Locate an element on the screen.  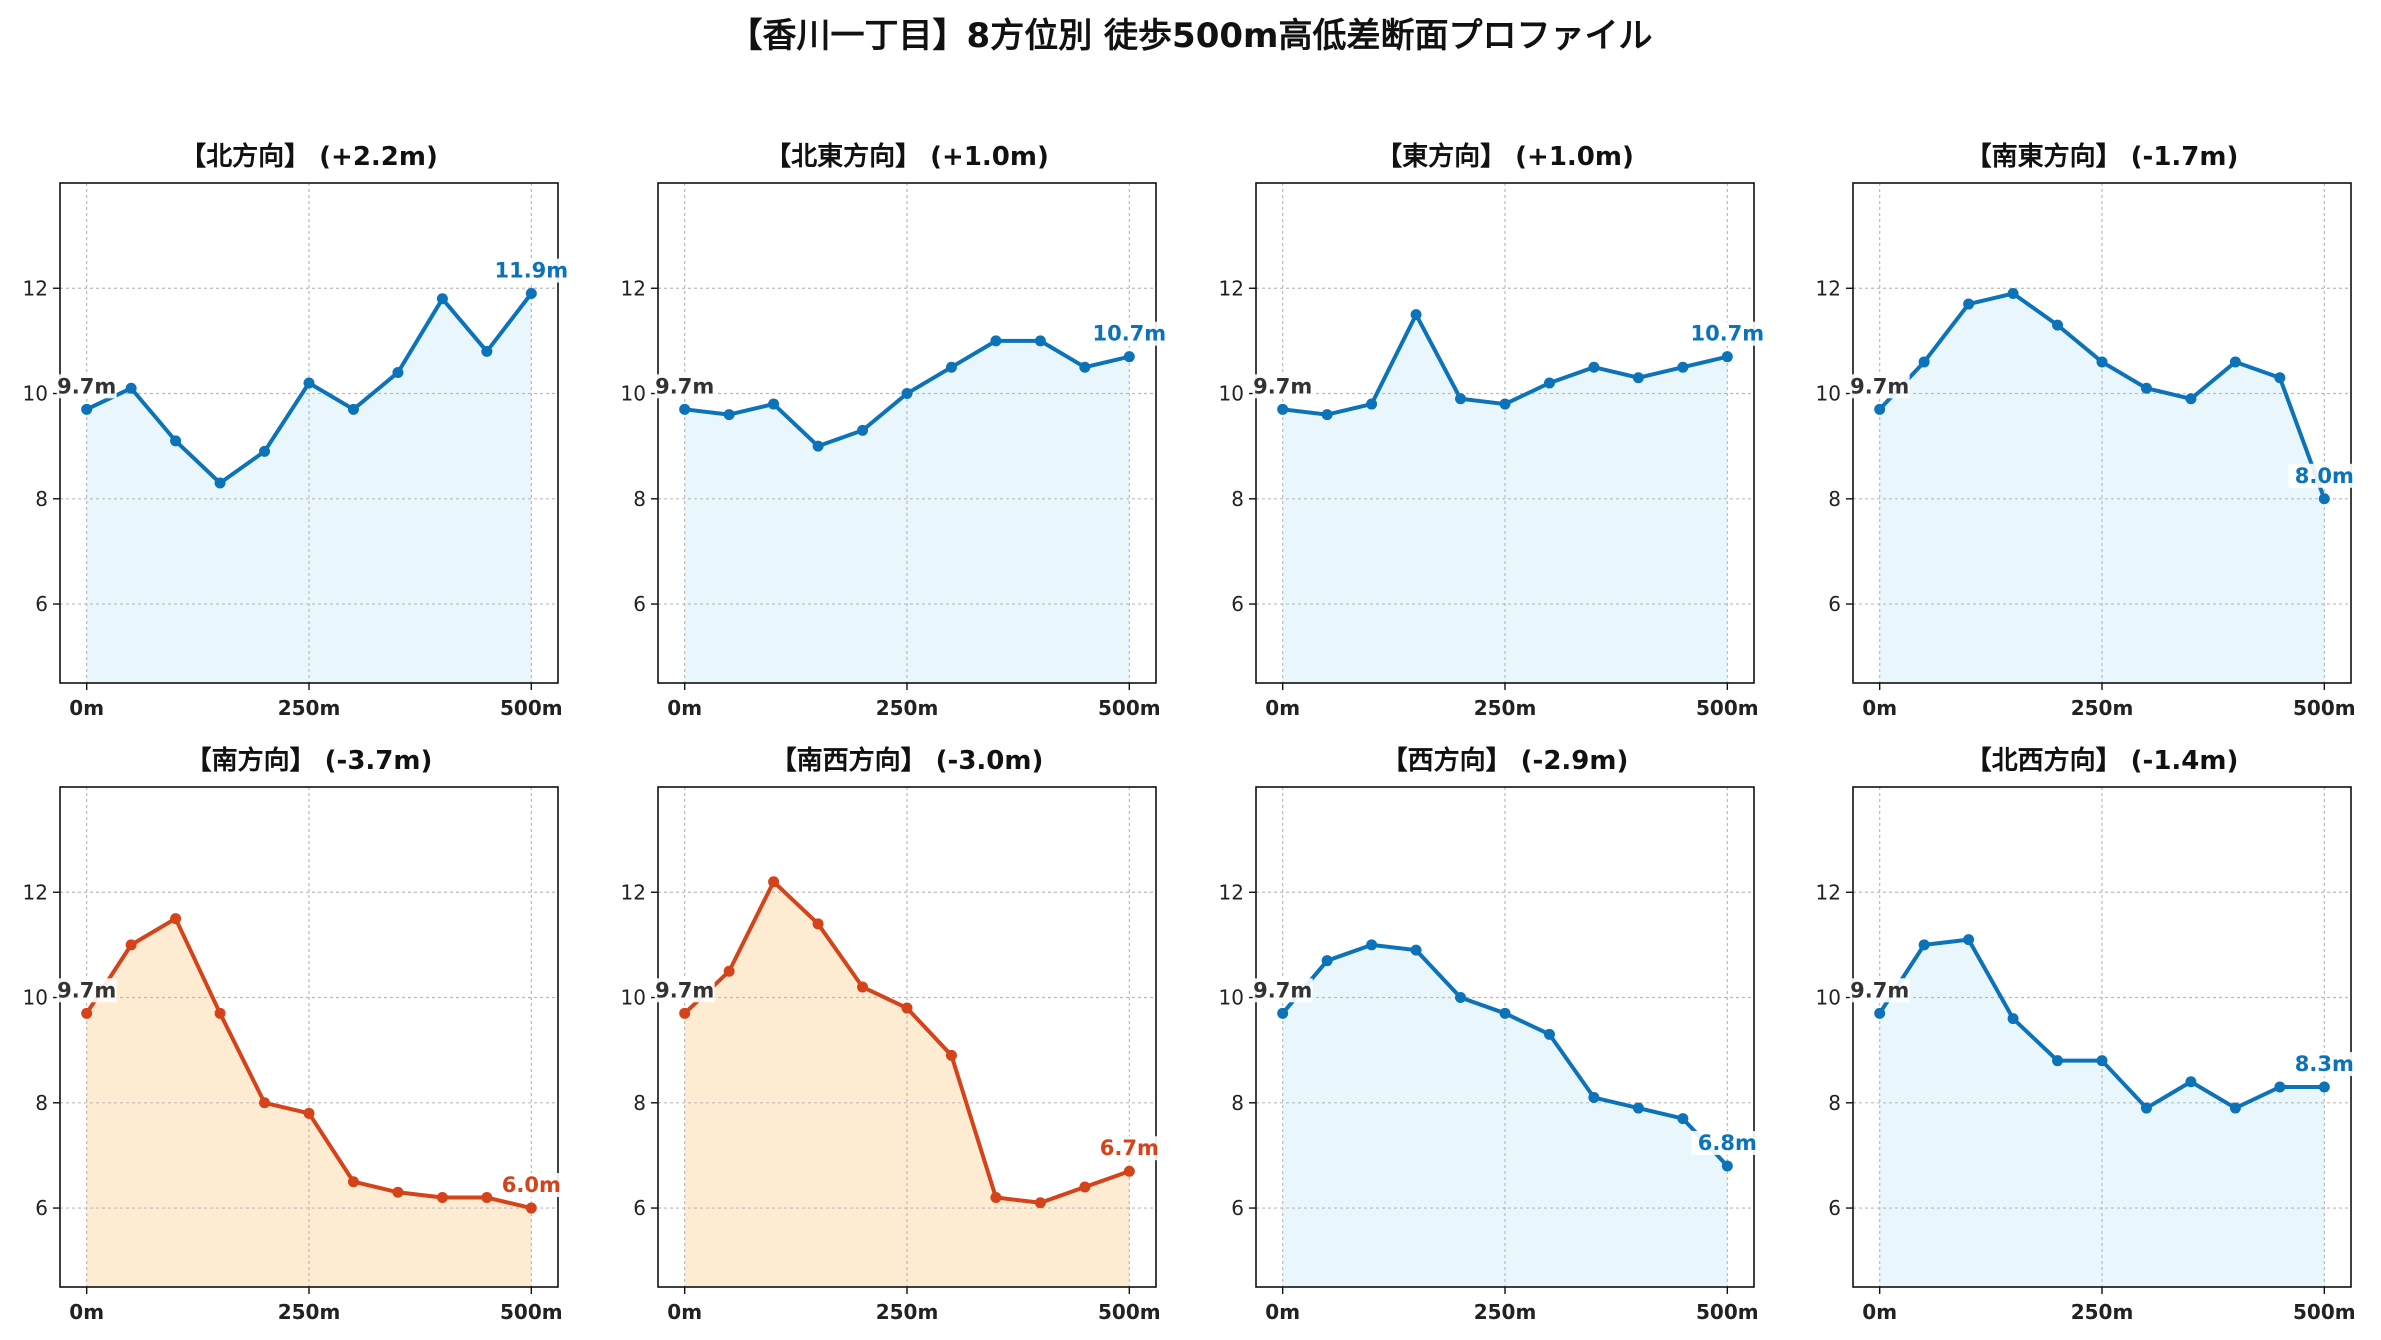
panel-title: 【北東方向】 (+1.0m) is located at coordinates (907, 156).